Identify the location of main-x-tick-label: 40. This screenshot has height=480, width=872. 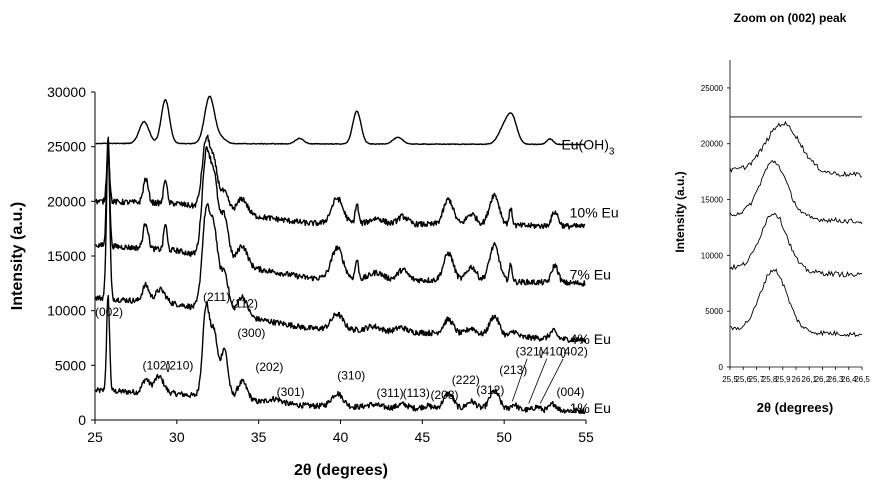
(341, 437).